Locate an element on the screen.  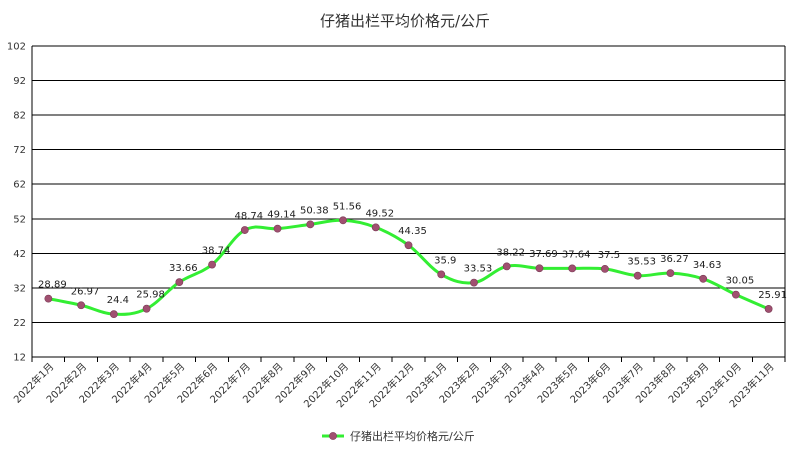
data-label-9: 50.38 is located at coordinates (314, 210).